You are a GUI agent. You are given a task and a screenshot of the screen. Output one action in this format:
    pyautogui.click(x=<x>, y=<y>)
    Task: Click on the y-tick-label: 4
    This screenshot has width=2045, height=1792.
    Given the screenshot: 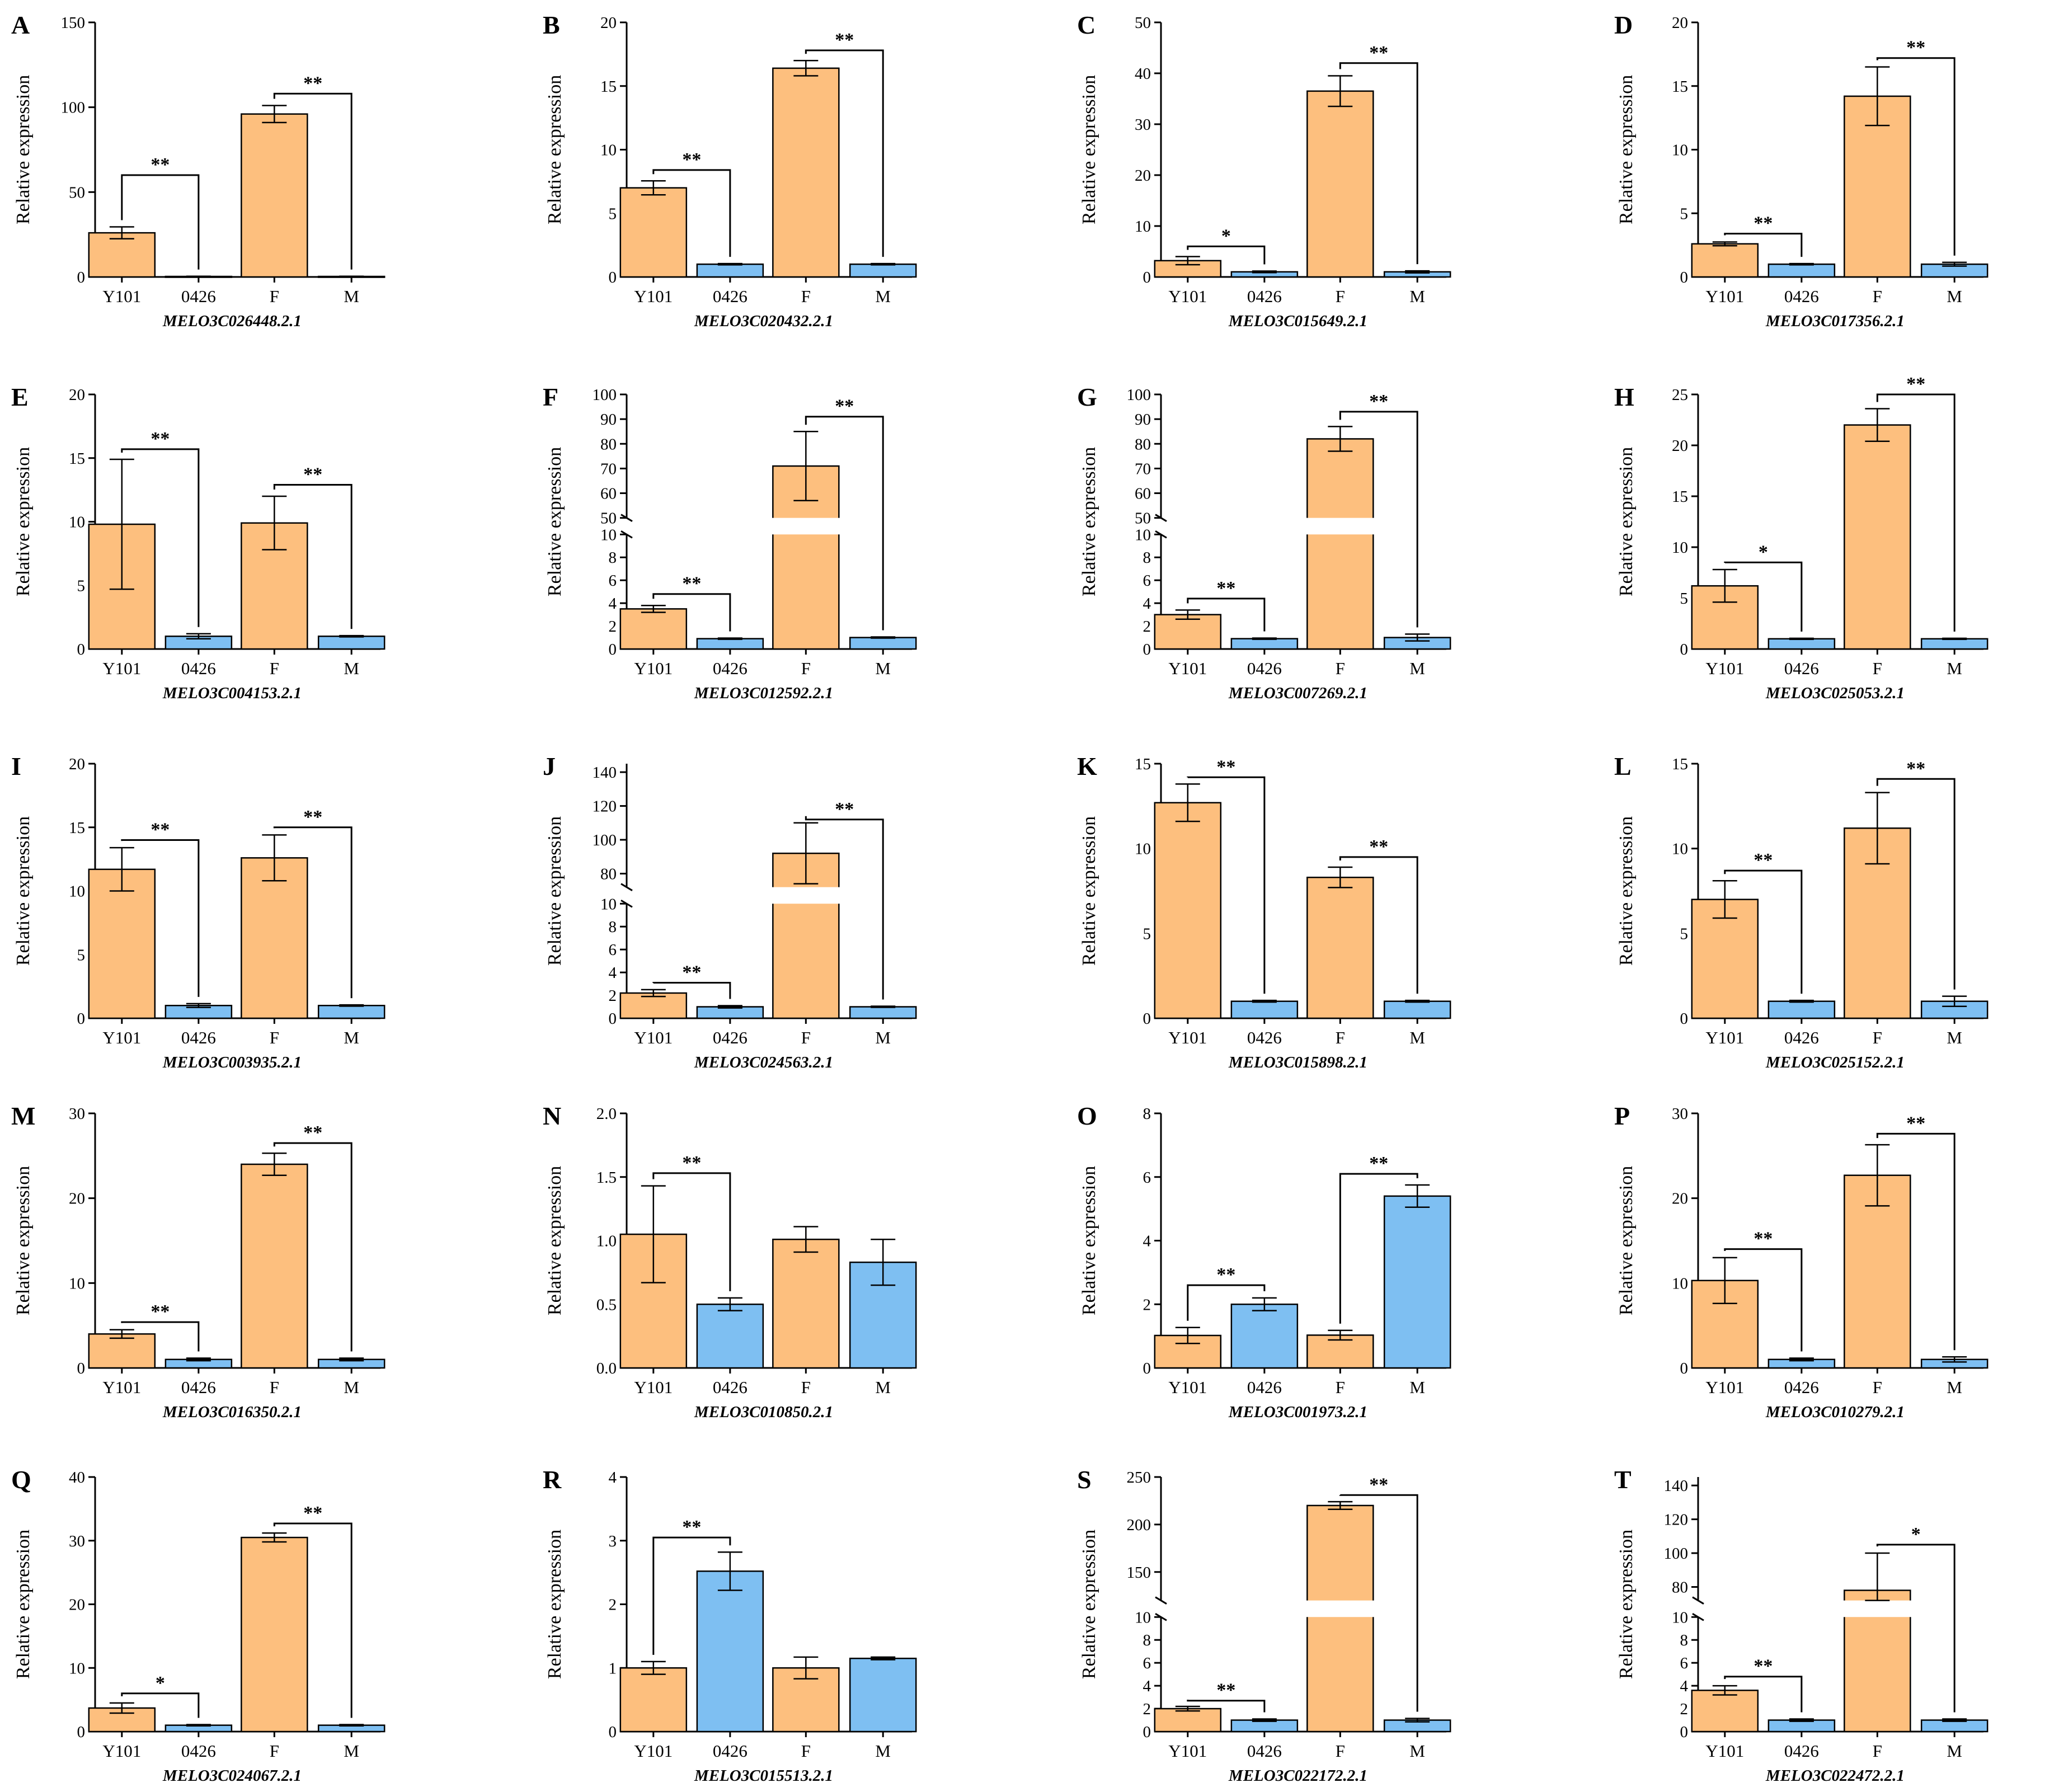 What is the action you would take?
    pyautogui.click(x=1147, y=604)
    